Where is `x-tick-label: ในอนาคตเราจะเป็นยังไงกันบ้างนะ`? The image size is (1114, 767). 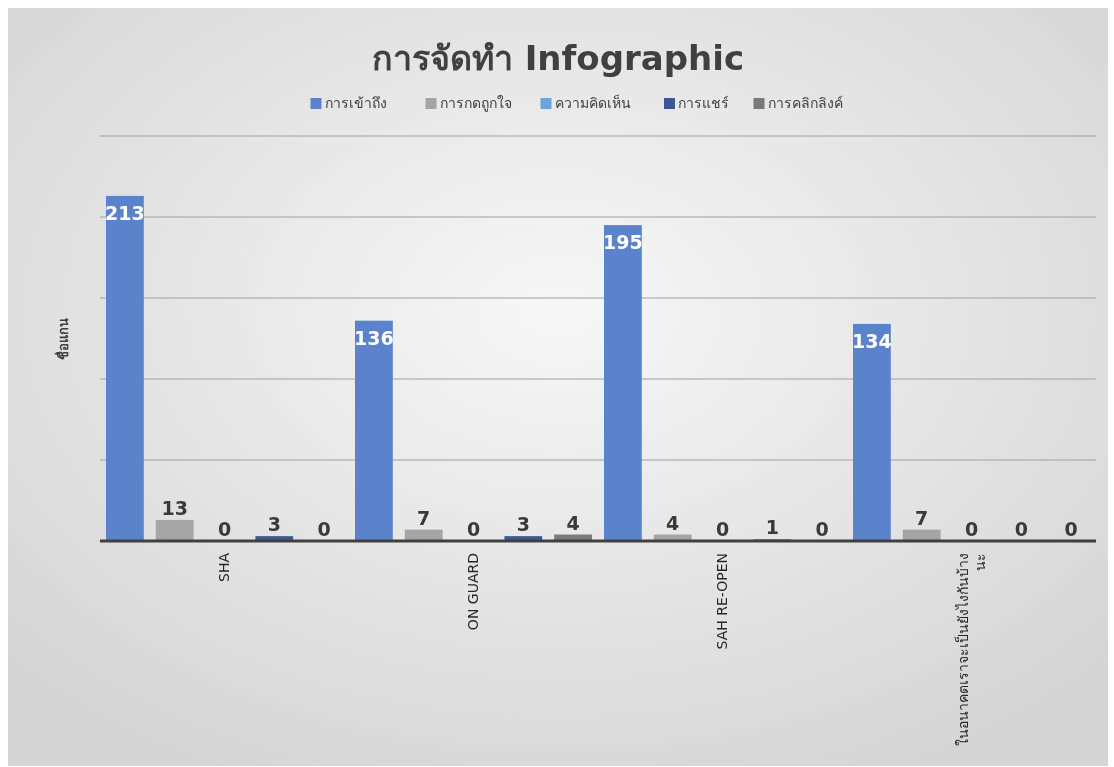
x-tick-label: ในอนาคตเราจะเป็นยังไงกันบ้างนะ is located at coordinates (971, 649).